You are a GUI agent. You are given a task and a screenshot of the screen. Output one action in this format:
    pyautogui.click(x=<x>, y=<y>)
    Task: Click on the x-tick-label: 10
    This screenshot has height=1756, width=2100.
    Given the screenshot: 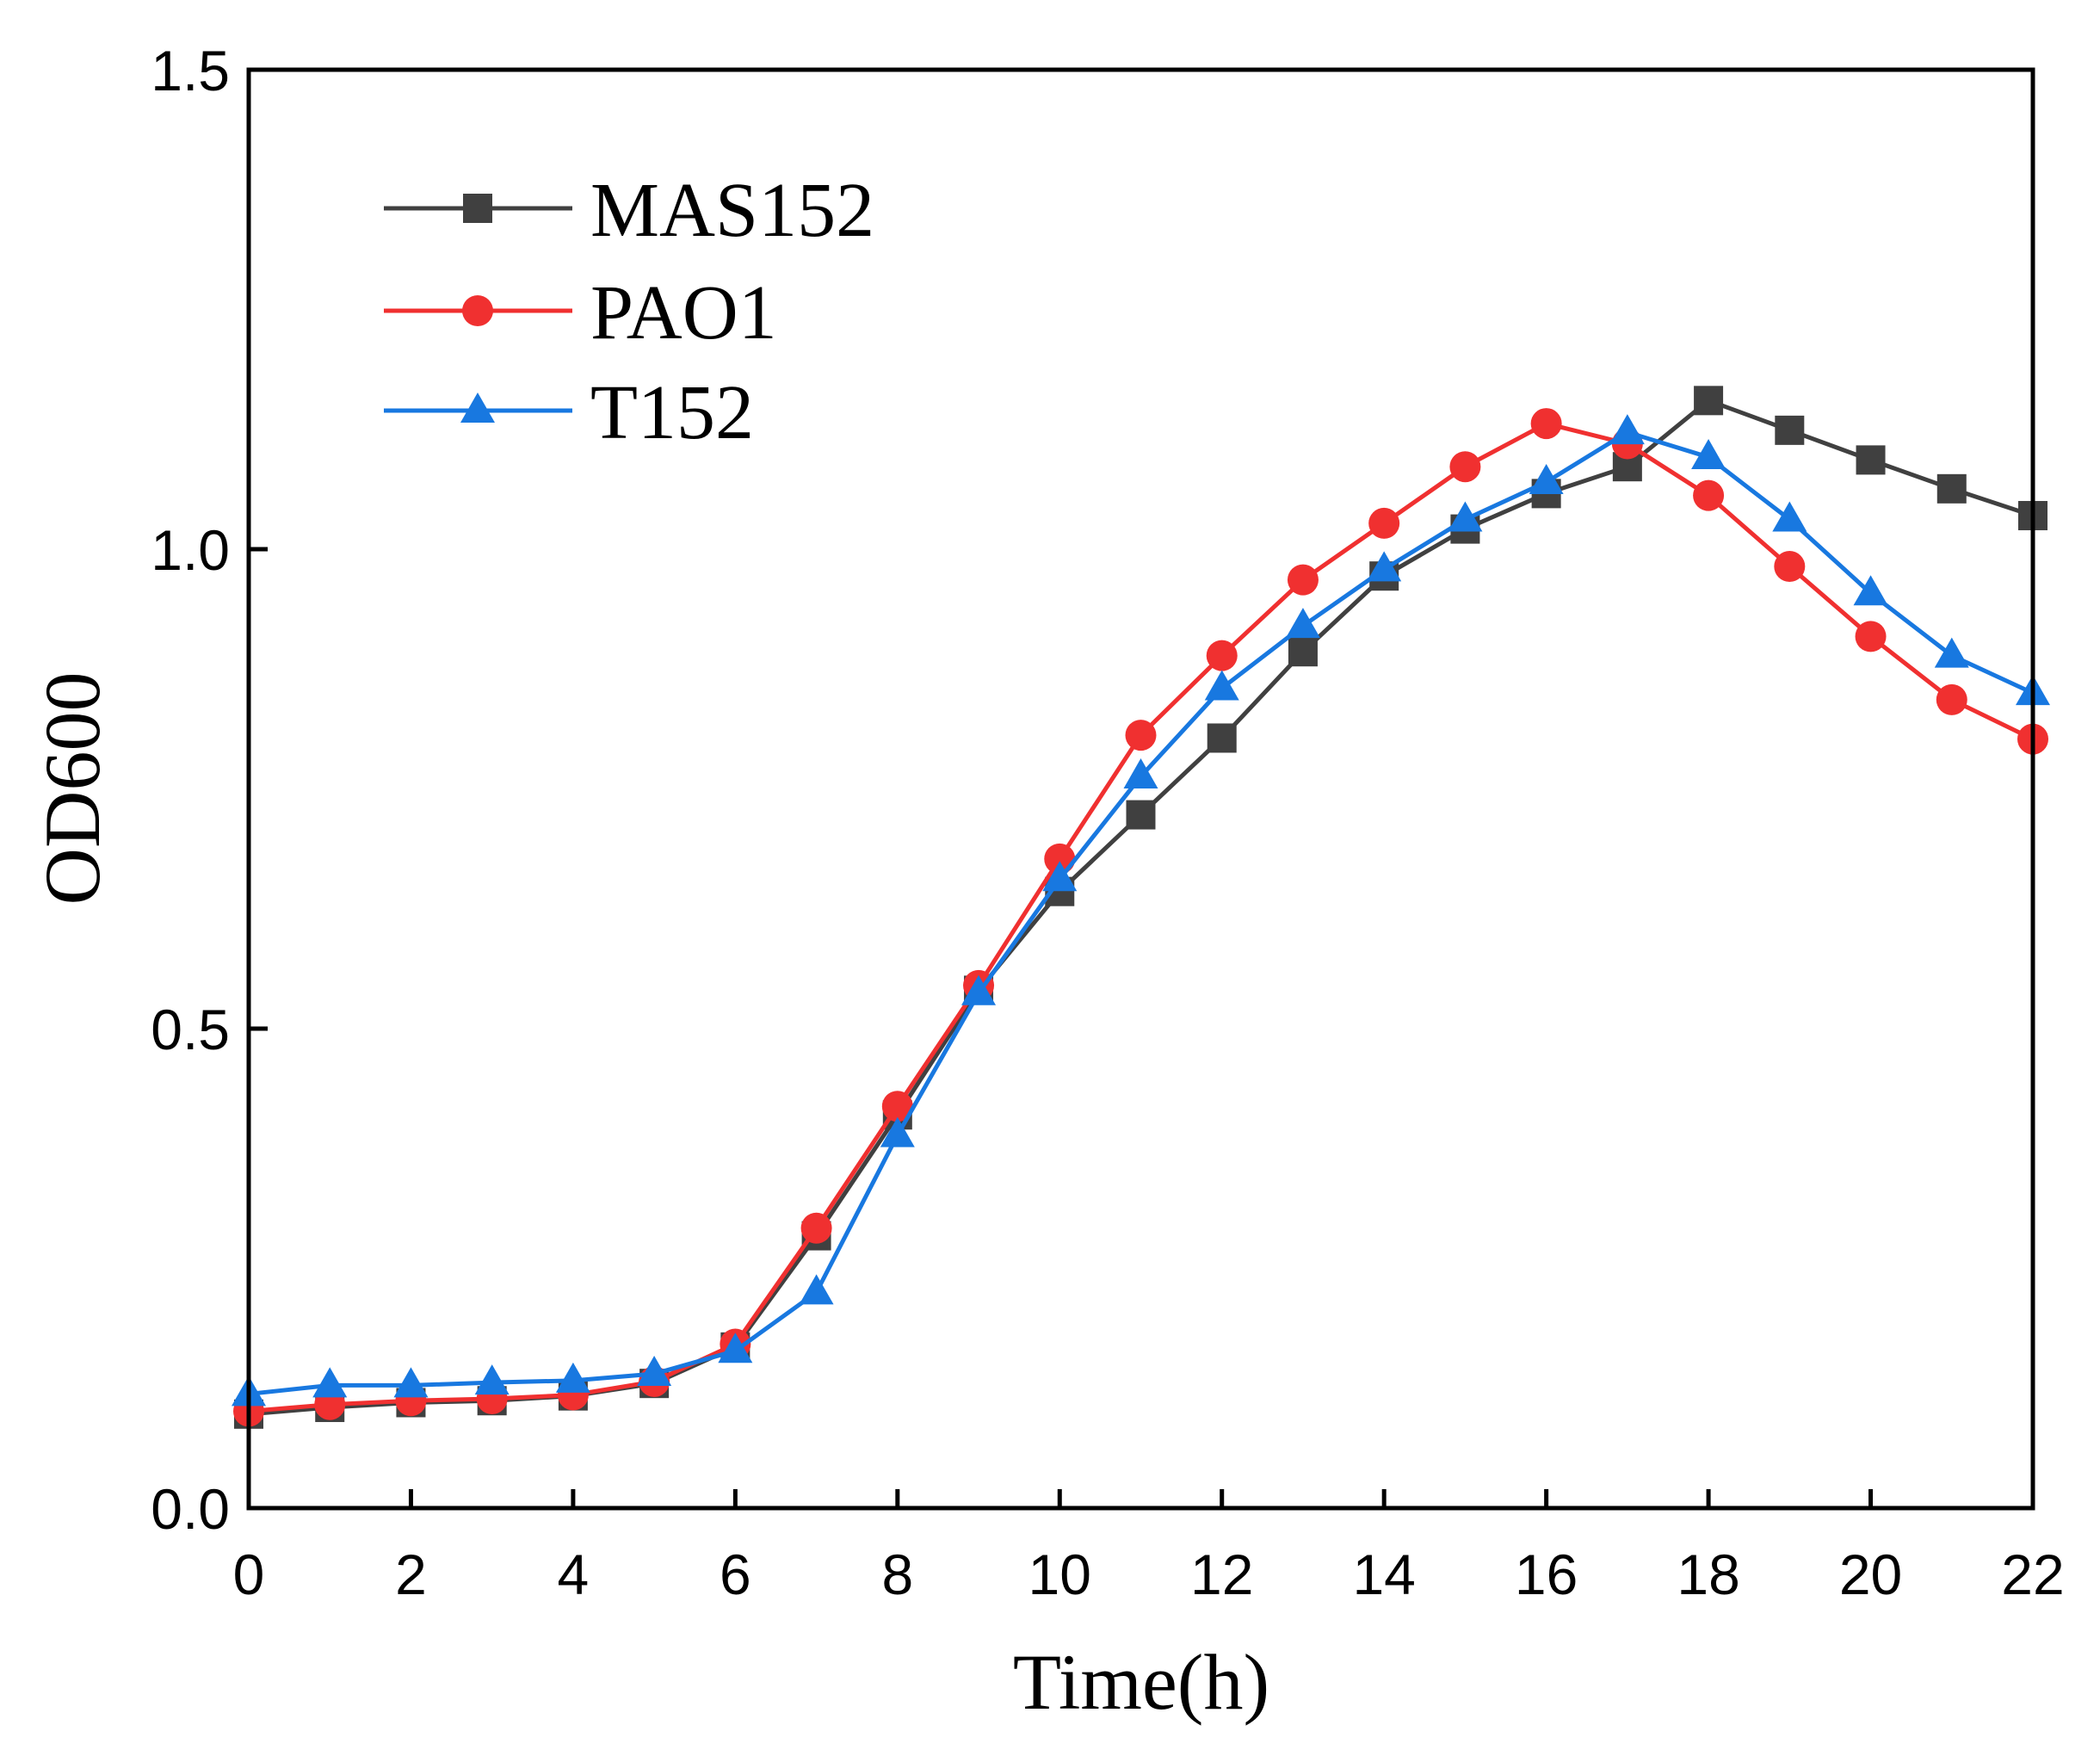 What is the action you would take?
    pyautogui.click(x=1059, y=1574)
    